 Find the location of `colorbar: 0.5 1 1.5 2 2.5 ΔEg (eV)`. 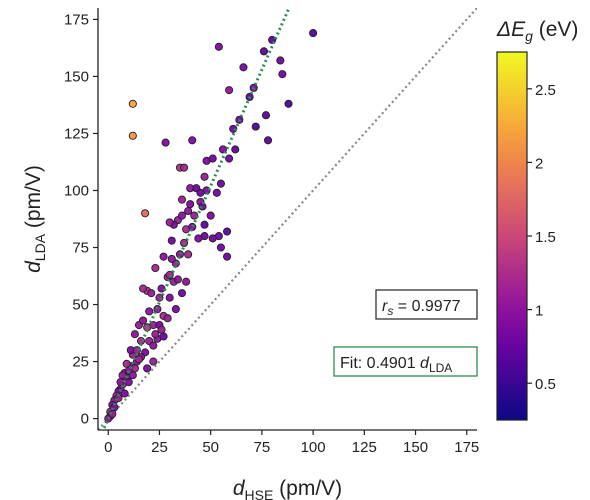

colorbar: 0.5 1 1.5 2 2.5 ΔEg (eV) is located at coordinates (537, 219).